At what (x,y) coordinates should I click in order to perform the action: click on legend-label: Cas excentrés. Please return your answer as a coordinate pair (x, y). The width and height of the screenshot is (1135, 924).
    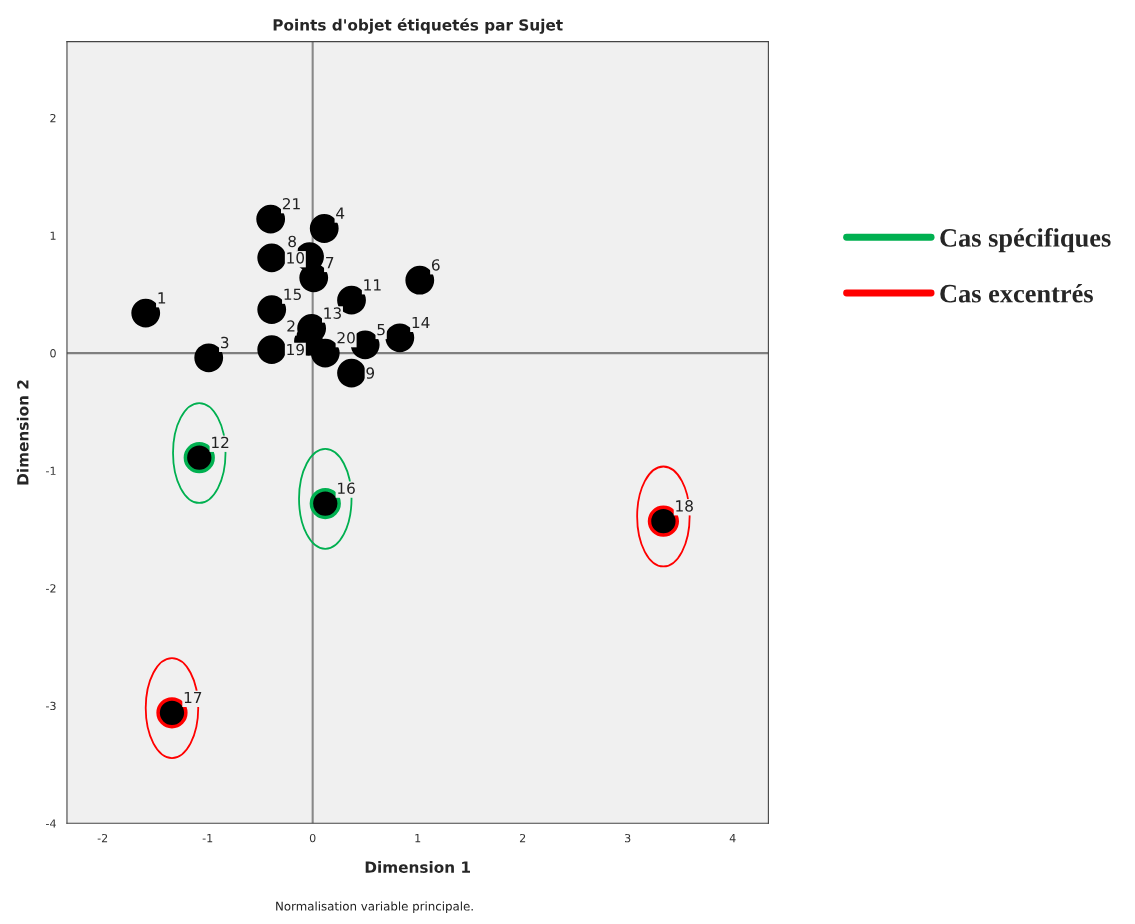
    Looking at the image, I should click on (1016, 293).